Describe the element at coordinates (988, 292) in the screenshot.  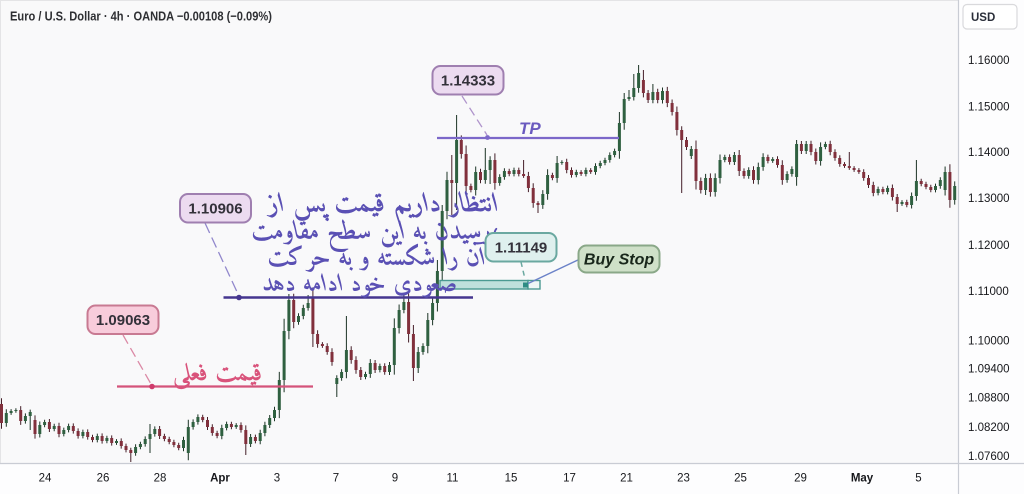
I see `svg-text: 1.11000` at that location.